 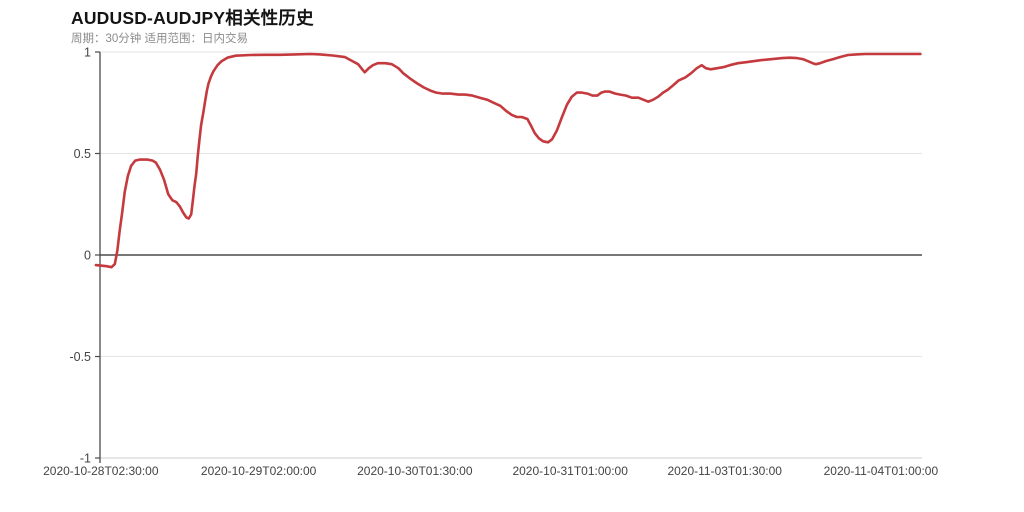 What do you see at coordinates (80, 357) in the screenshot?
I see `y-tick-label: -0.5` at bounding box center [80, 357].